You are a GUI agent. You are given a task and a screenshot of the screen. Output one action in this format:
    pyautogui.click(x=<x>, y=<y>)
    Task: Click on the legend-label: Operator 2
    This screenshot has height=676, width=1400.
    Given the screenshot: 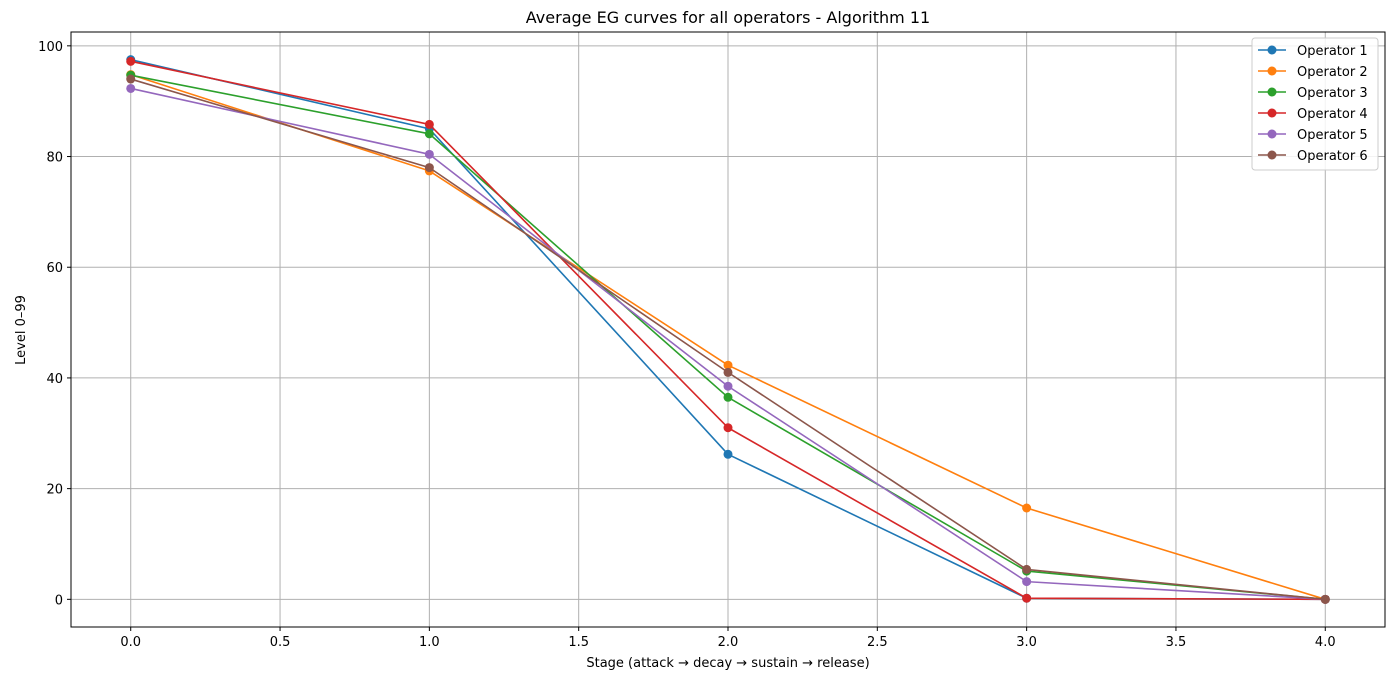 What is the action you would take?
    pyautogui.click(x=1332, y=72)
    